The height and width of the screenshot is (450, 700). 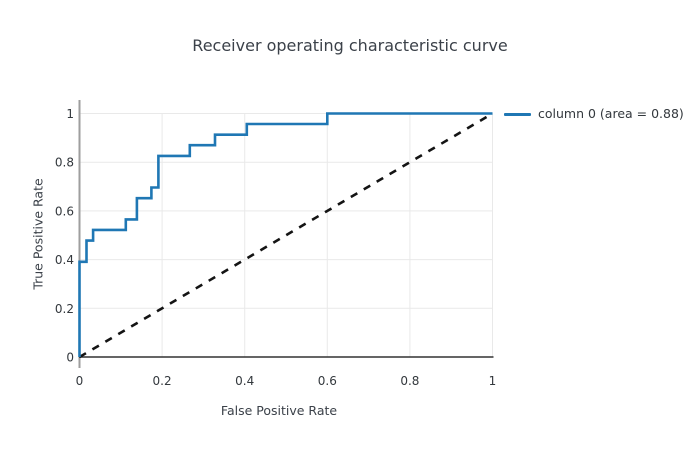 I want to click on y-axis-title: True Positive Rate, so click(x=38, y=234).